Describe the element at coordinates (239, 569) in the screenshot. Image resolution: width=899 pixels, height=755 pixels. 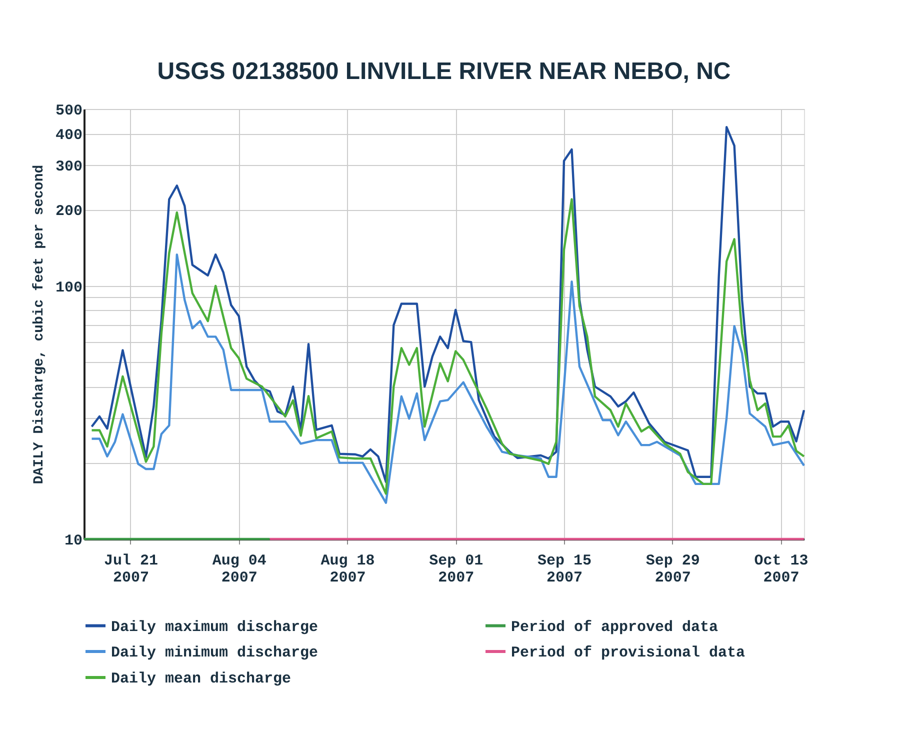
I see `x-tick-label: Aug 04 2007` at that location.